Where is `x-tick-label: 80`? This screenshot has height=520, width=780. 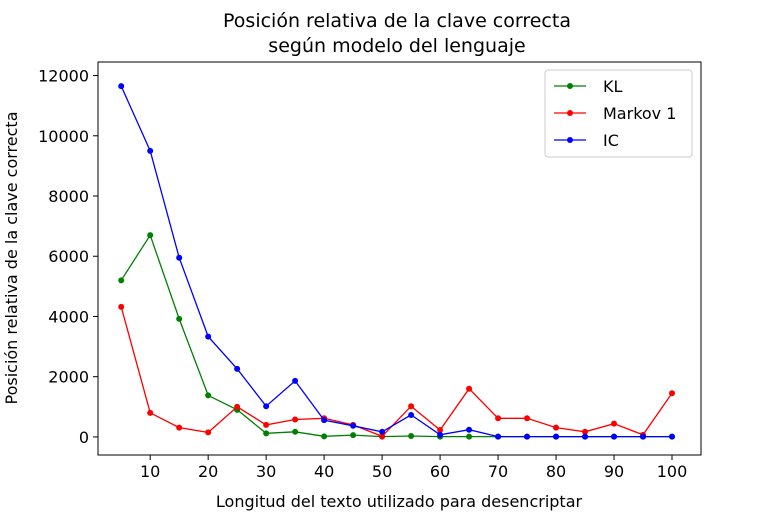 x-tick-label: 80 is located at coordinates (556, 471).